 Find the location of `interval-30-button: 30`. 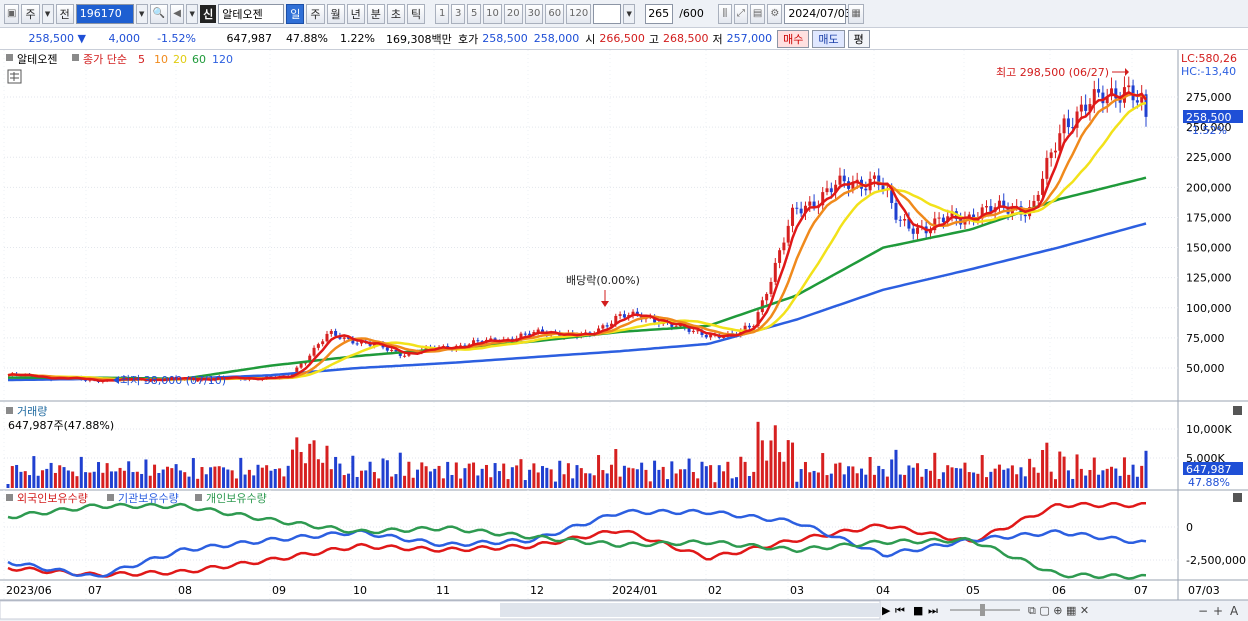

interval-30-button: 30 is located at coordinates (534, 13).